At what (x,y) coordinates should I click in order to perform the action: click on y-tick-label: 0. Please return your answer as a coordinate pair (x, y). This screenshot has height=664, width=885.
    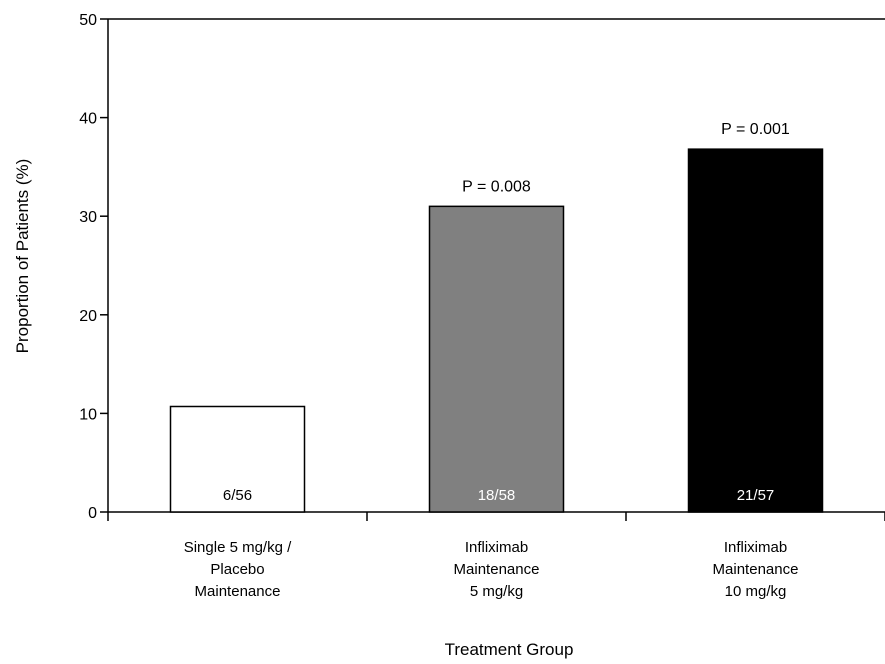
    Looking at the image, I should click on (92, 513).